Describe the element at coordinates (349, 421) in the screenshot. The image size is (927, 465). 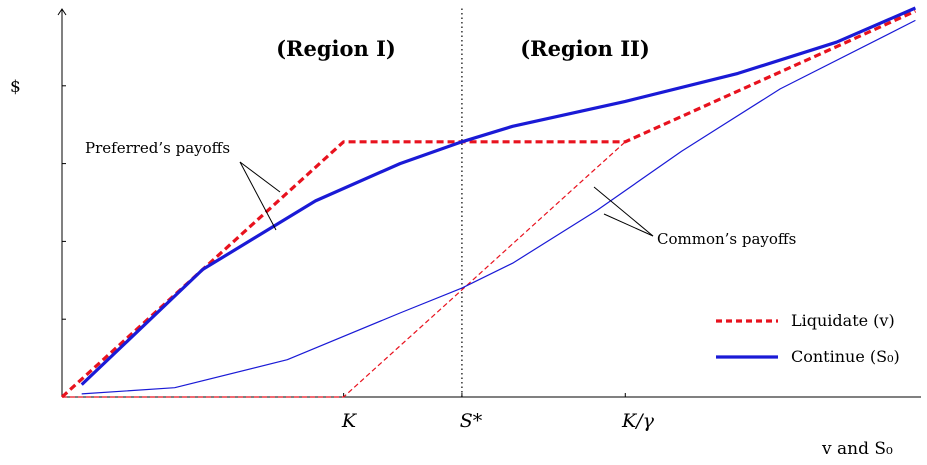
I see `x-tick-label-k: K` at that location.